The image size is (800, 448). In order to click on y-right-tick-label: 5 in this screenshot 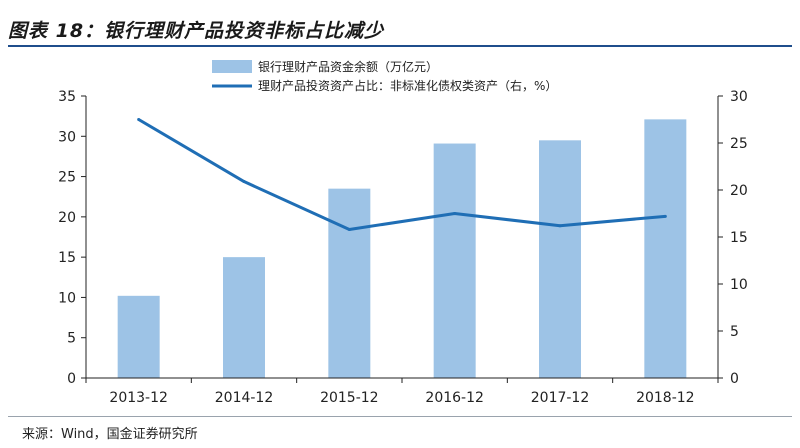, I will do `click(734, 332)`.